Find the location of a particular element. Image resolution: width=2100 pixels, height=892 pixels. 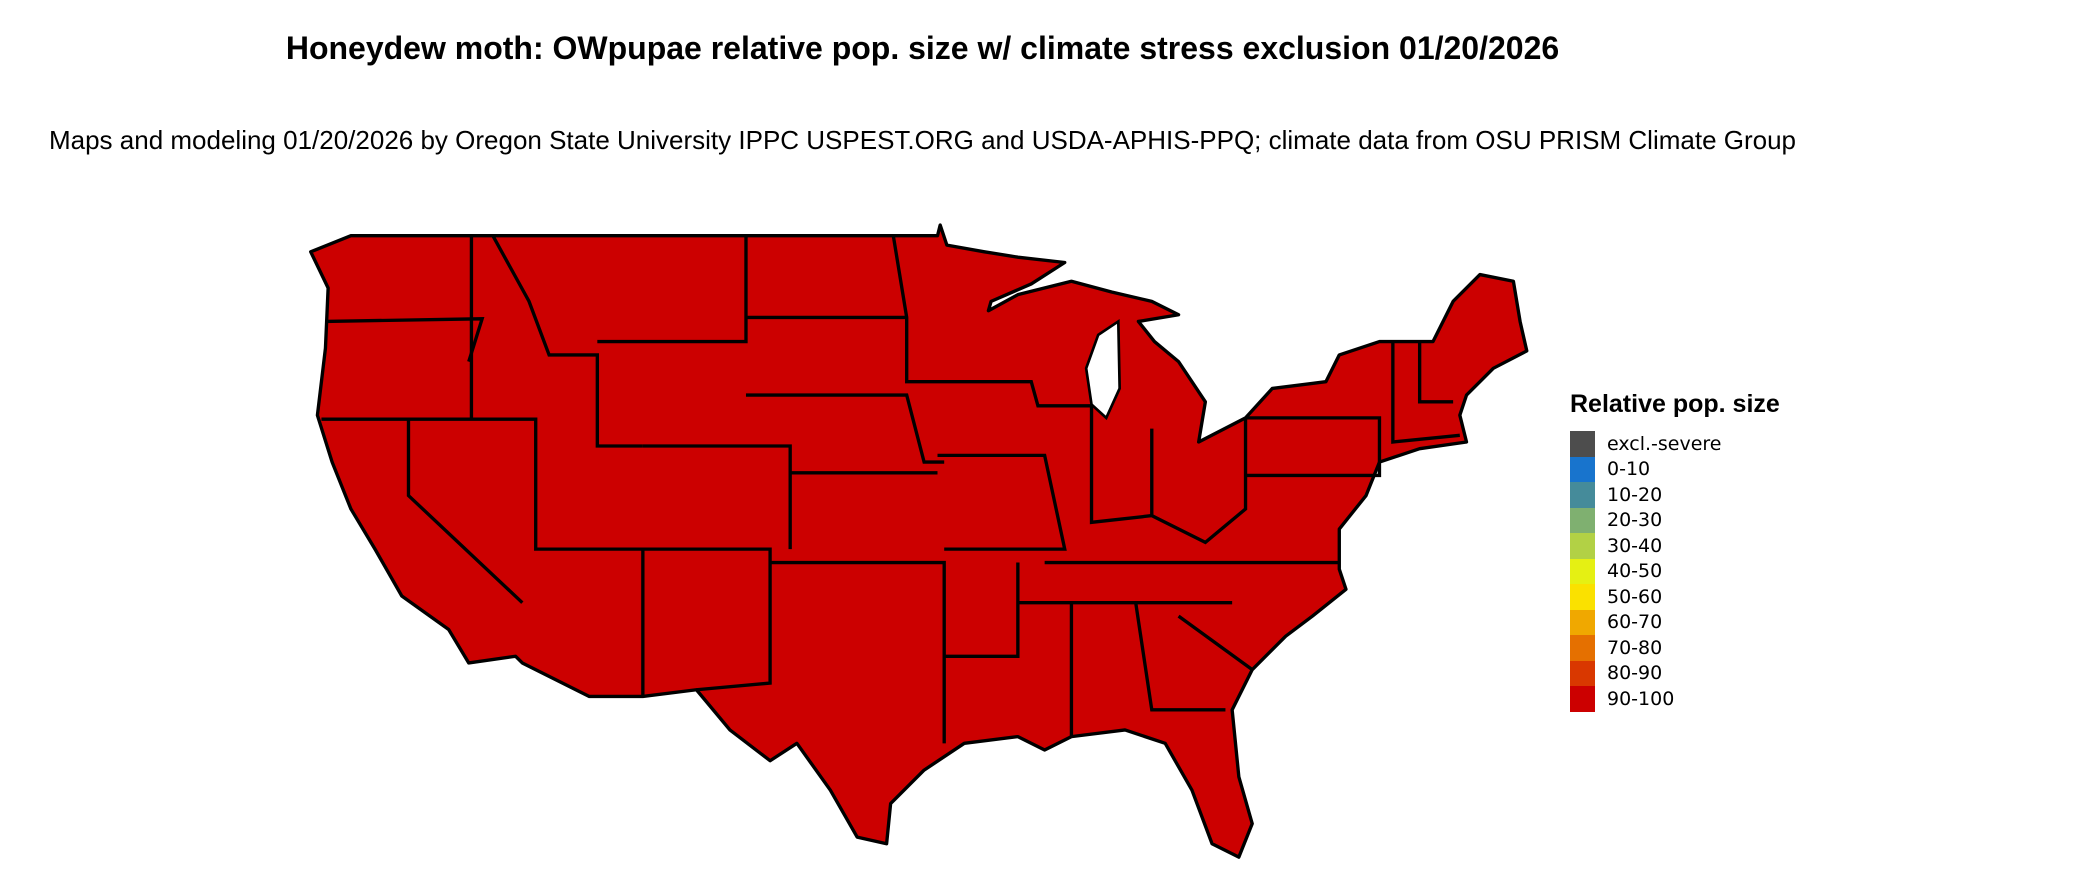

legend-item: 10-20 is located at coordinates (1675, 495).